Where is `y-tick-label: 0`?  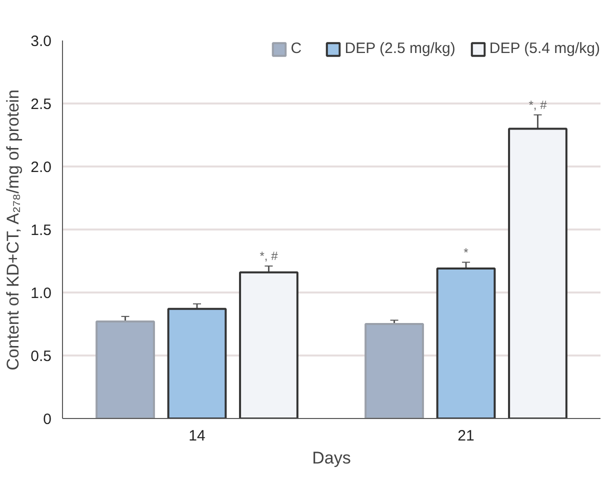
y-tick-label: 0 is located at coordinates (47, 419).